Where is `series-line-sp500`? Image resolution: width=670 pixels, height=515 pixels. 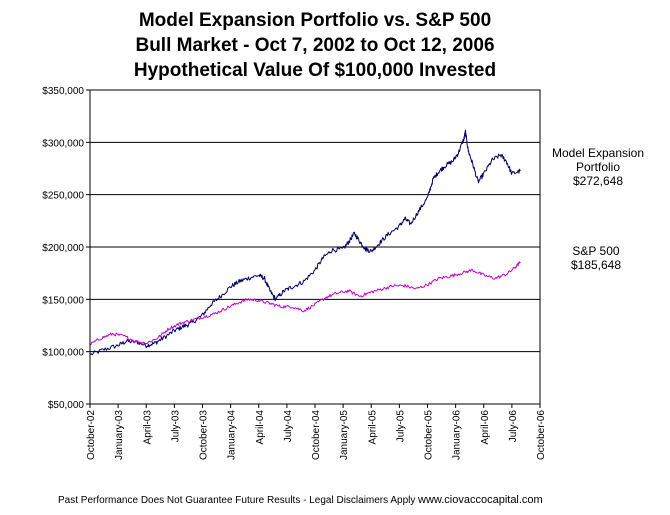 series-line-sp500 is located at coordinates (305, 303).